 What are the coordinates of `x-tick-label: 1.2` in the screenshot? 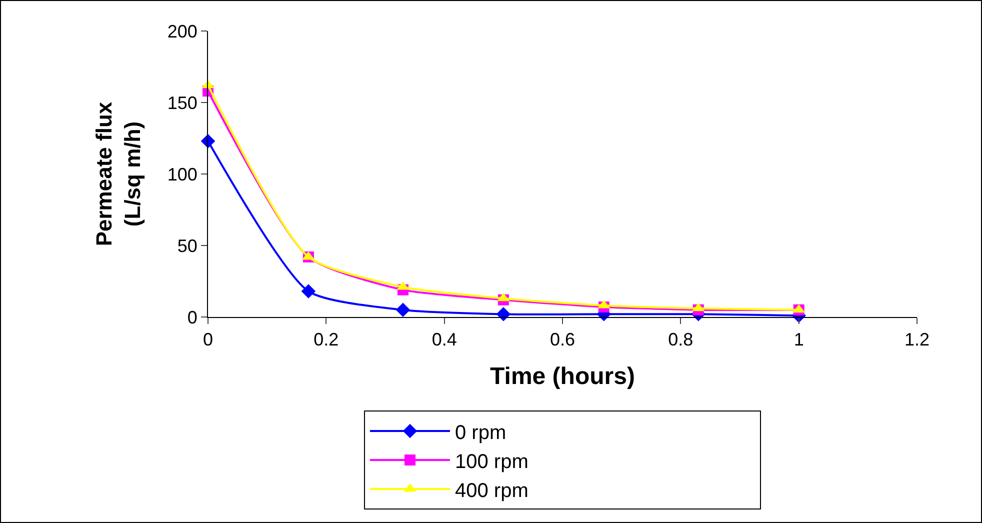 It's located at (917, 340).